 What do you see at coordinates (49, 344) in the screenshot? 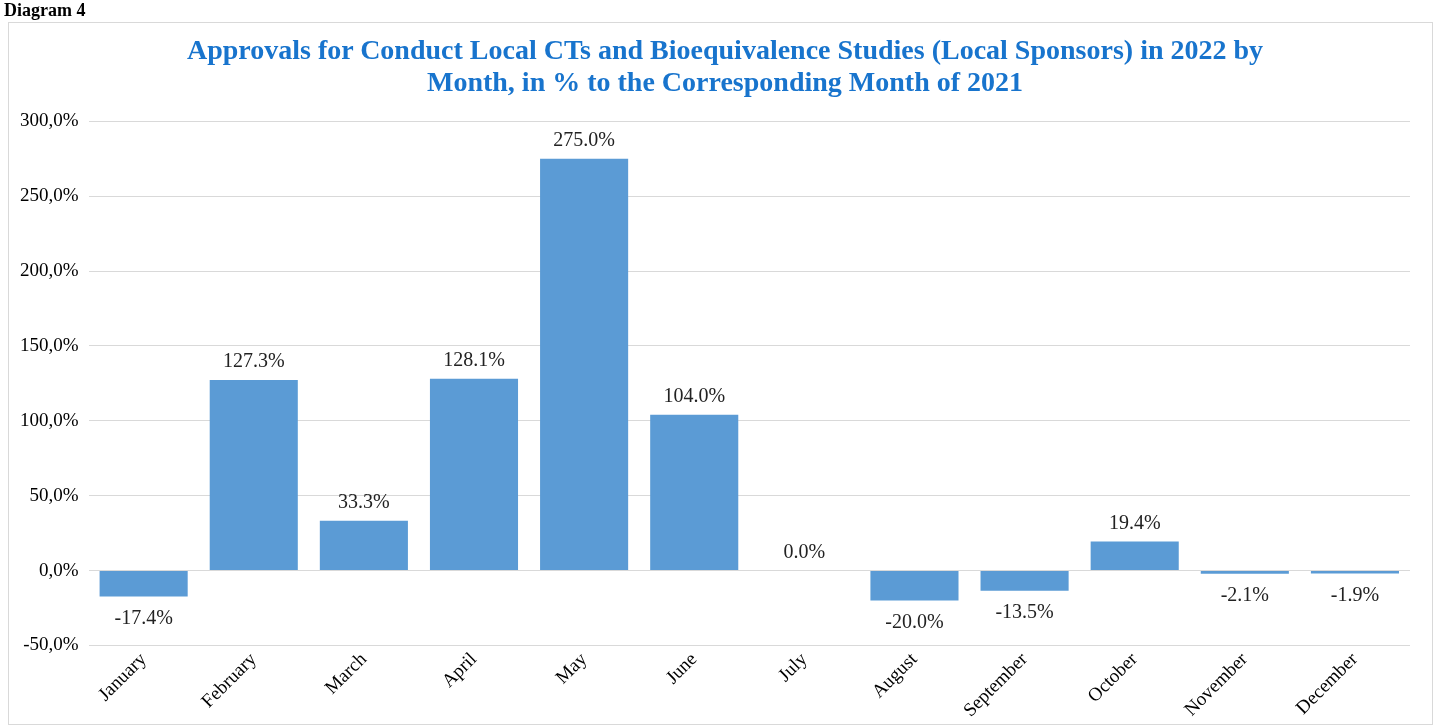
I see `y-tick-label: 150,0%` at bounding box center [49, 344].